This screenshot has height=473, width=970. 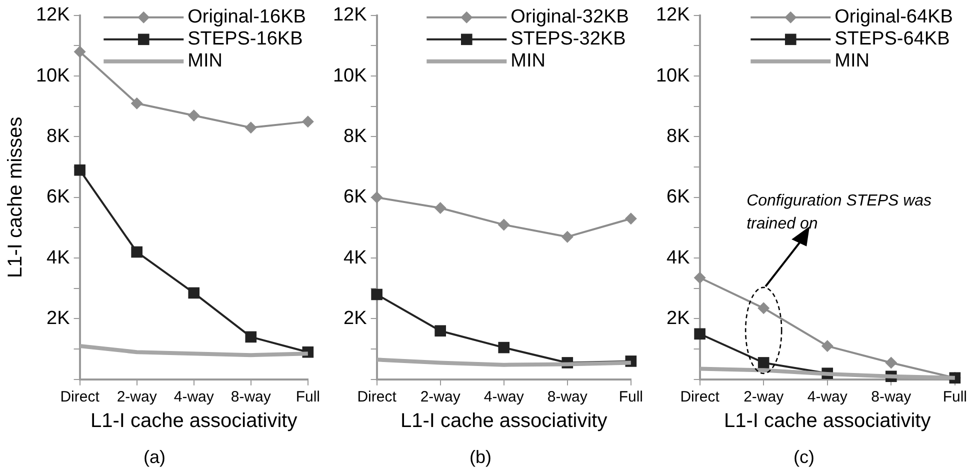 What do you see at coordinates (247, 17) in the screenshot?
I see `legend-label: Original-16KB` at bounding box center [247, 17].